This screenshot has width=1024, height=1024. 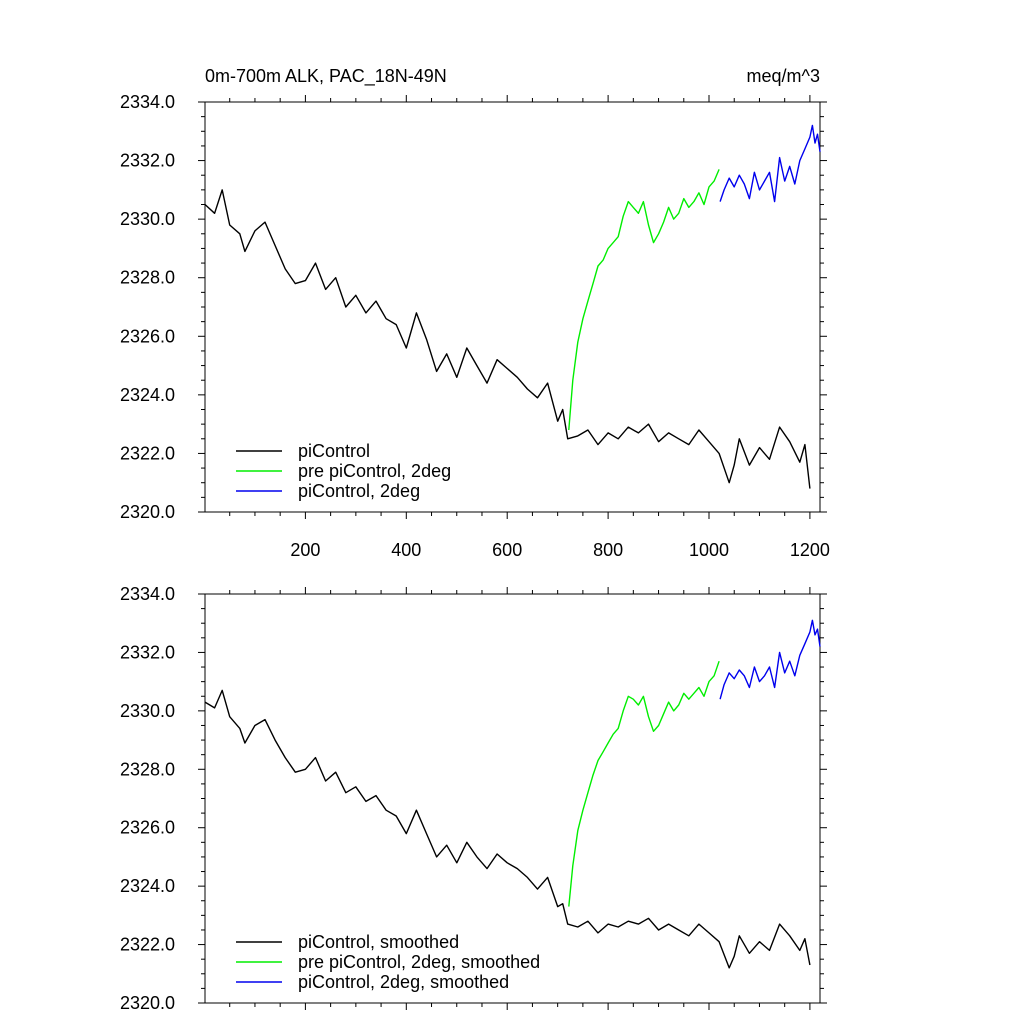 What do you see at coordinates (305, 550) in the screenshot?
I see `x-tick-label: 200` at bounding box center [305, 550].